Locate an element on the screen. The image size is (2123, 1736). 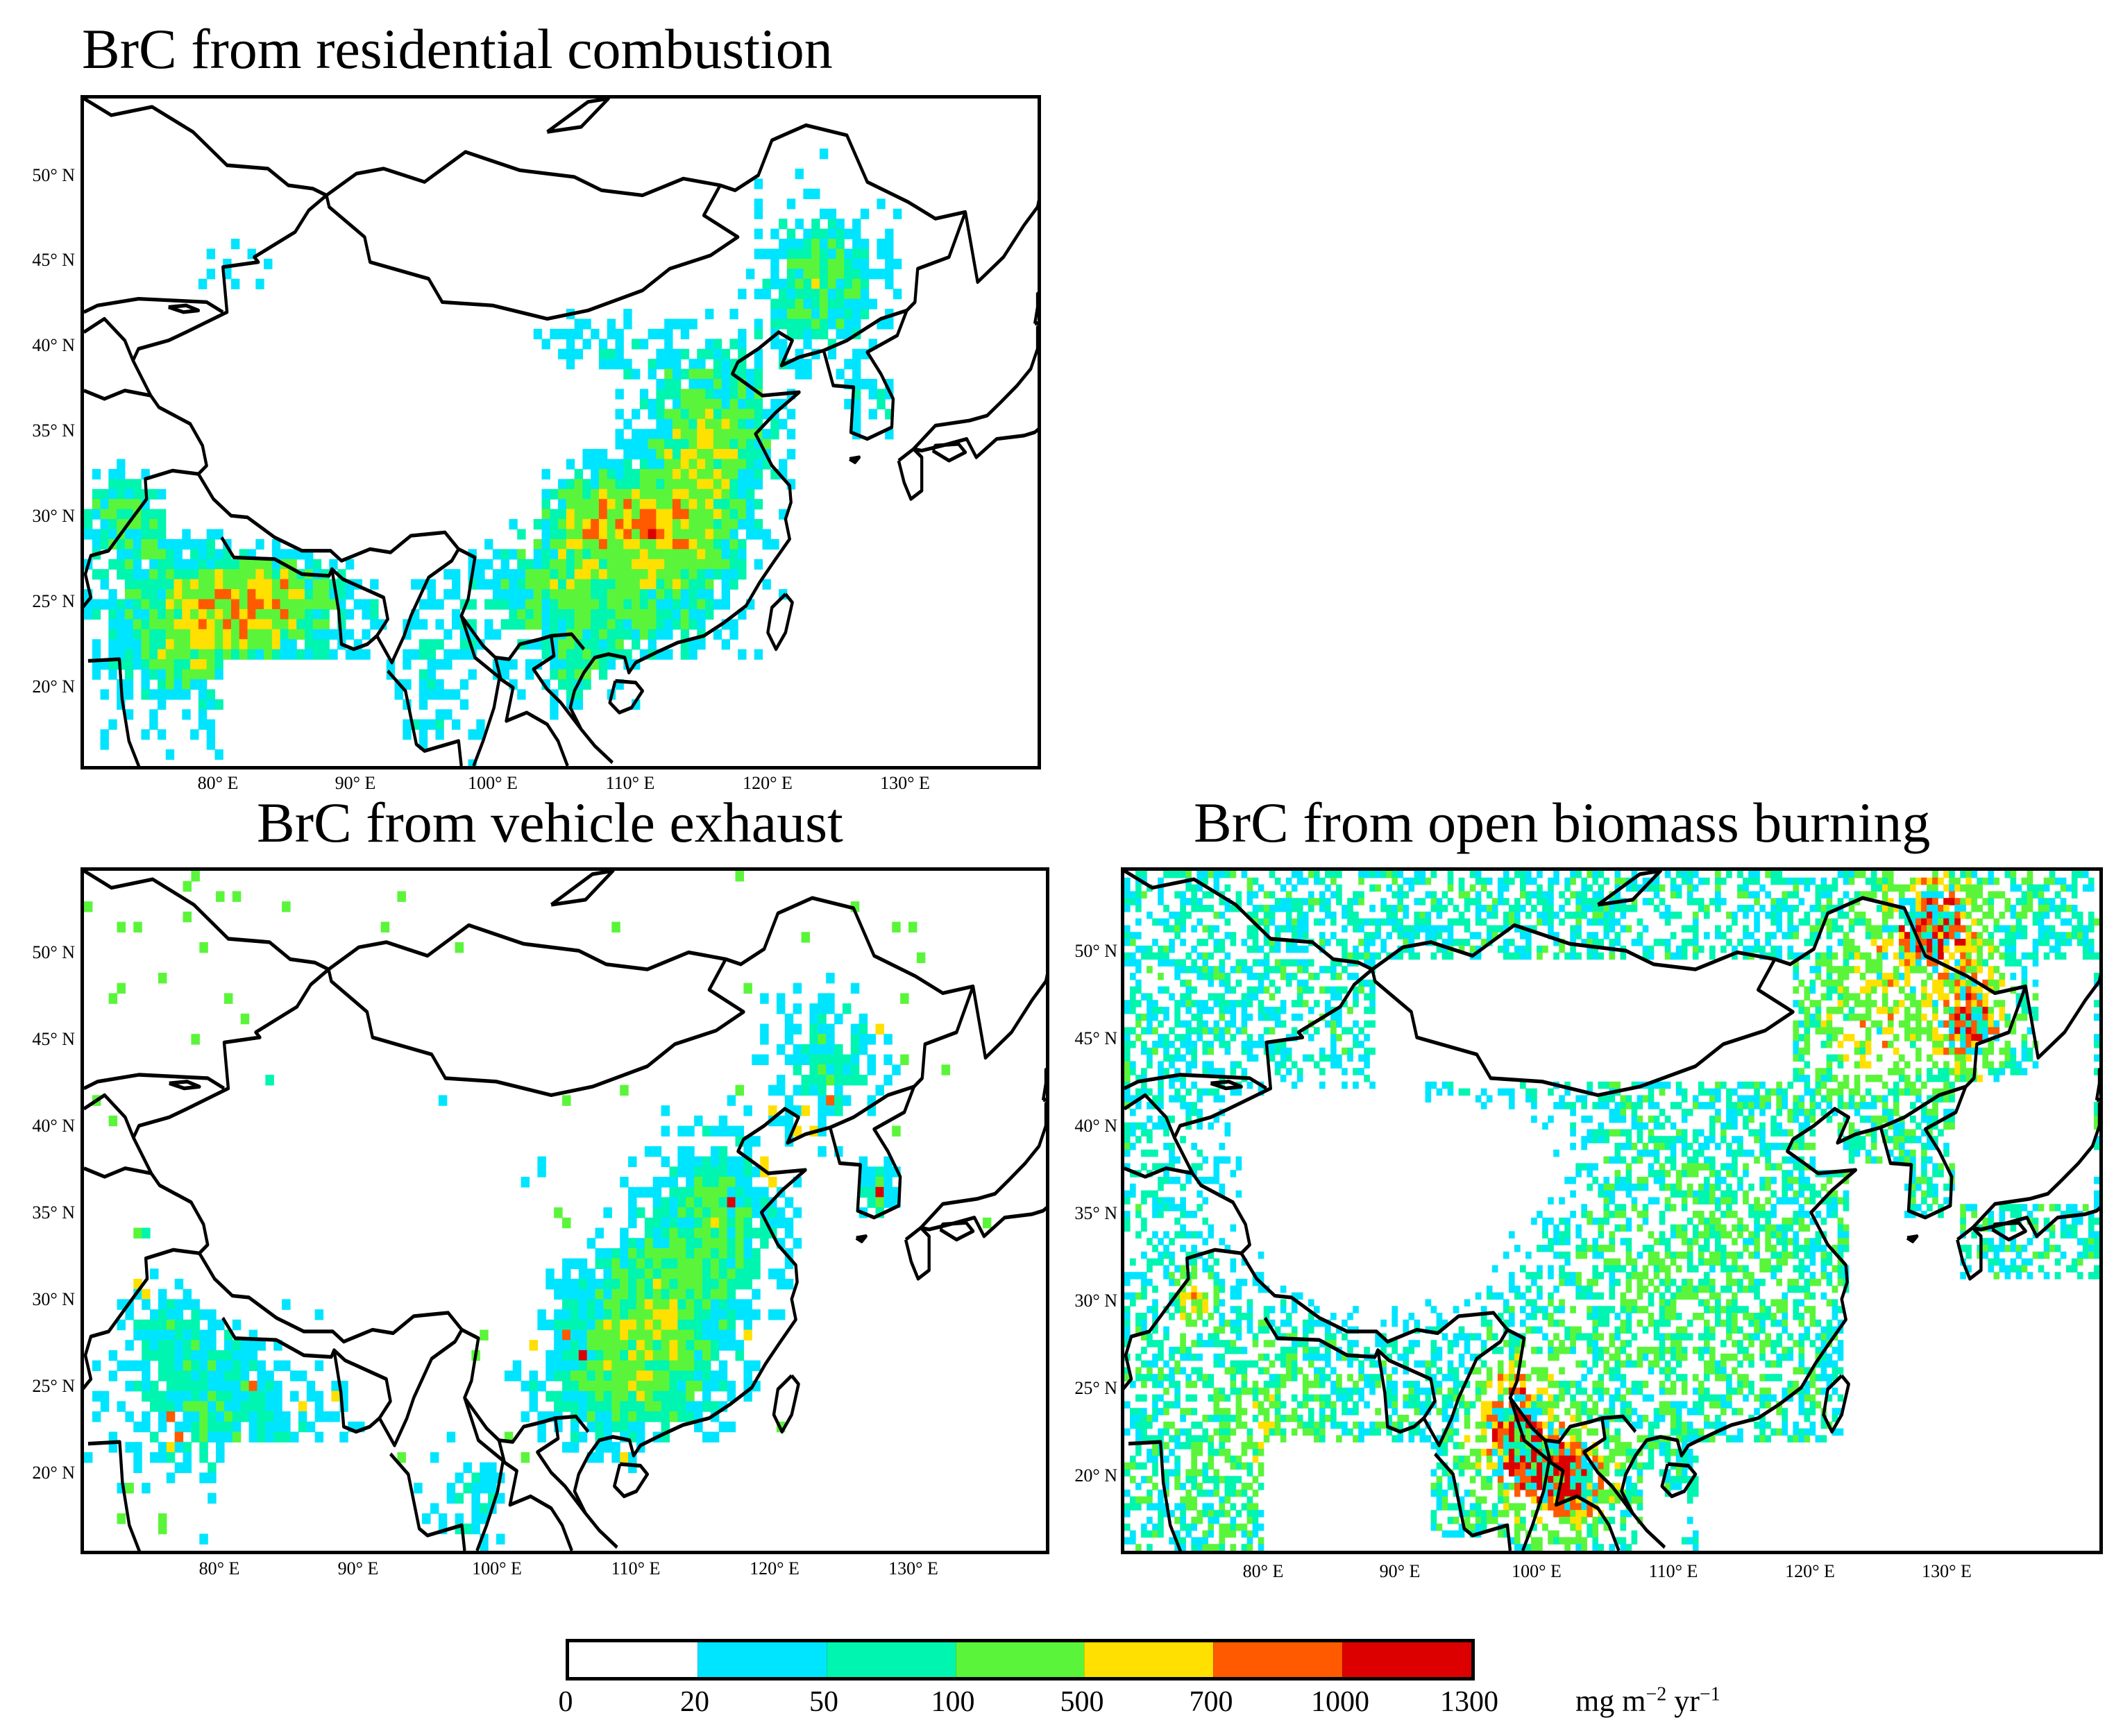
panel-title-biomass: BrC from open biomass burning is located at coordinates (1562, 822).